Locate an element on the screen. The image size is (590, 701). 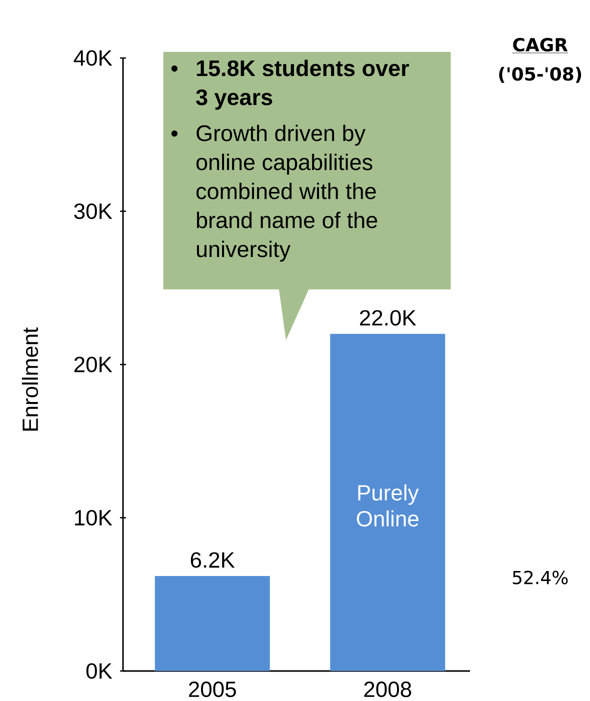
annotation: Growth driven by online capabilities combined with the brand name of the university is located at coordinates (287, 193).